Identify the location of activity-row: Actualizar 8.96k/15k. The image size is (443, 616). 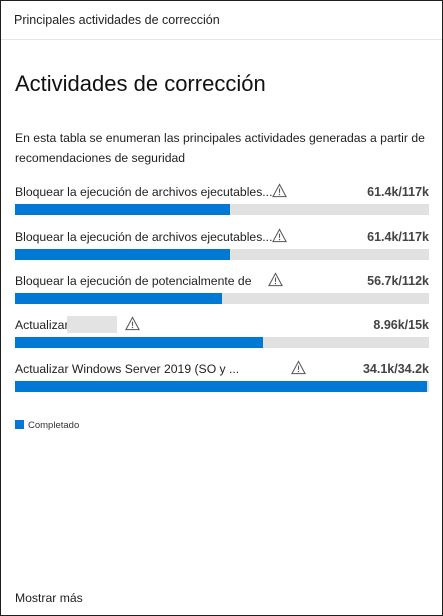
(222, 336).